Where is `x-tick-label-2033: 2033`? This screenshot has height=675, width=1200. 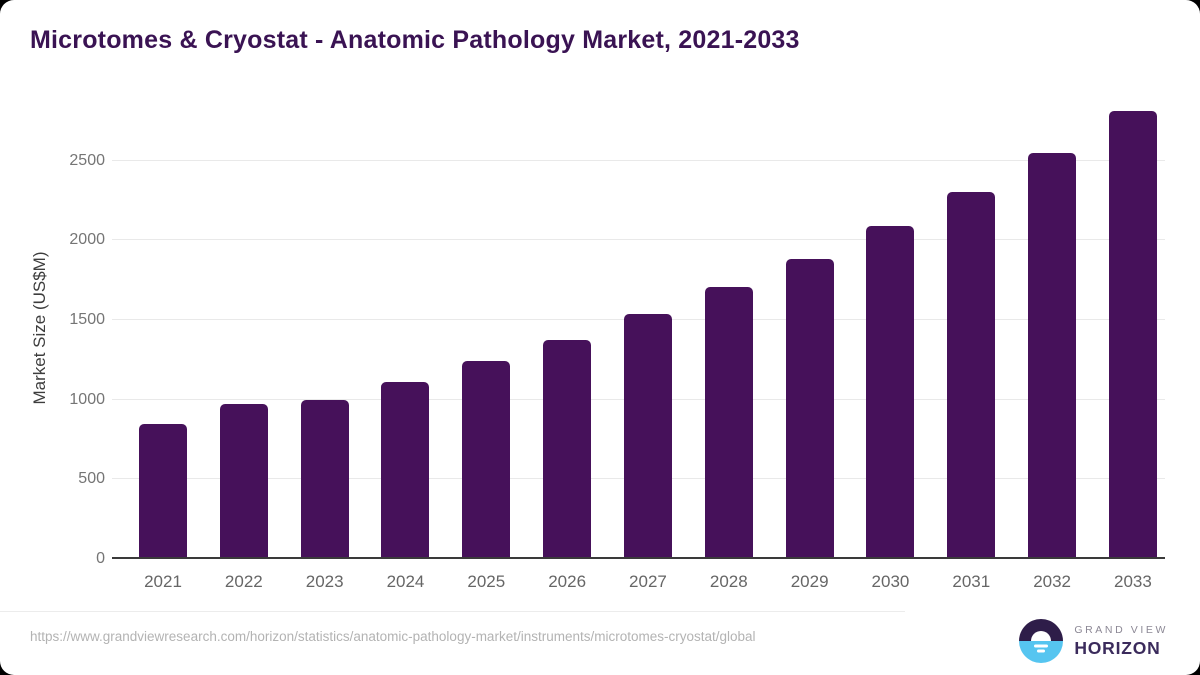
x-tick-label-2033: 2033 is located at coordinates (1133, 581).